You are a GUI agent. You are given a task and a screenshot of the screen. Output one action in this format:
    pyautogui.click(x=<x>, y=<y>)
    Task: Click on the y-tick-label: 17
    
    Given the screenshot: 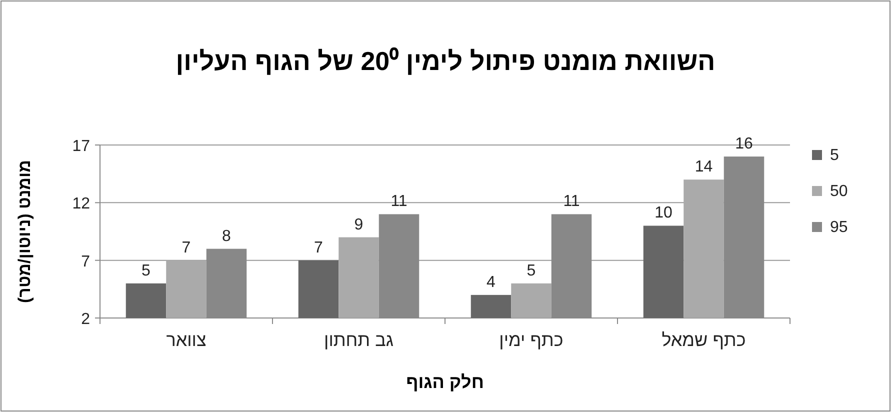 What is the action you would take?
    pyautogui.click(x=81, y=146)
    